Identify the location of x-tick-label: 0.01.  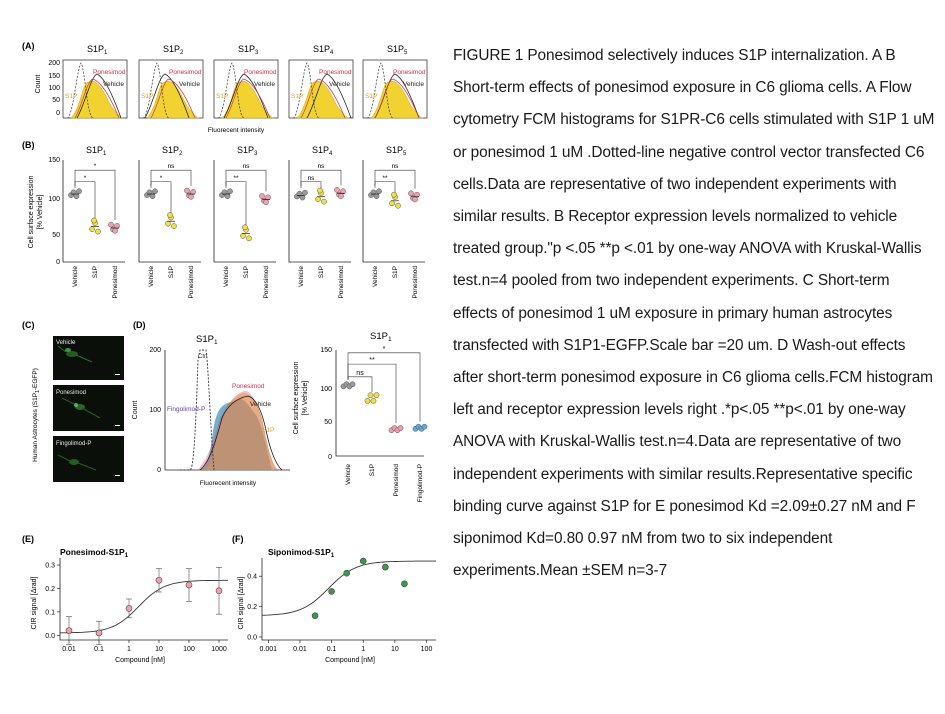
(300, 649).